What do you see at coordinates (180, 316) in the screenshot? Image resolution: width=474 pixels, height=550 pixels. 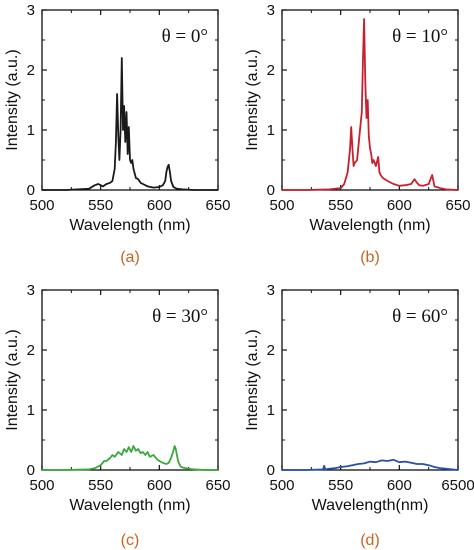 I see `angle-annotation: θ = 30°` at bounding box center [180, 316].